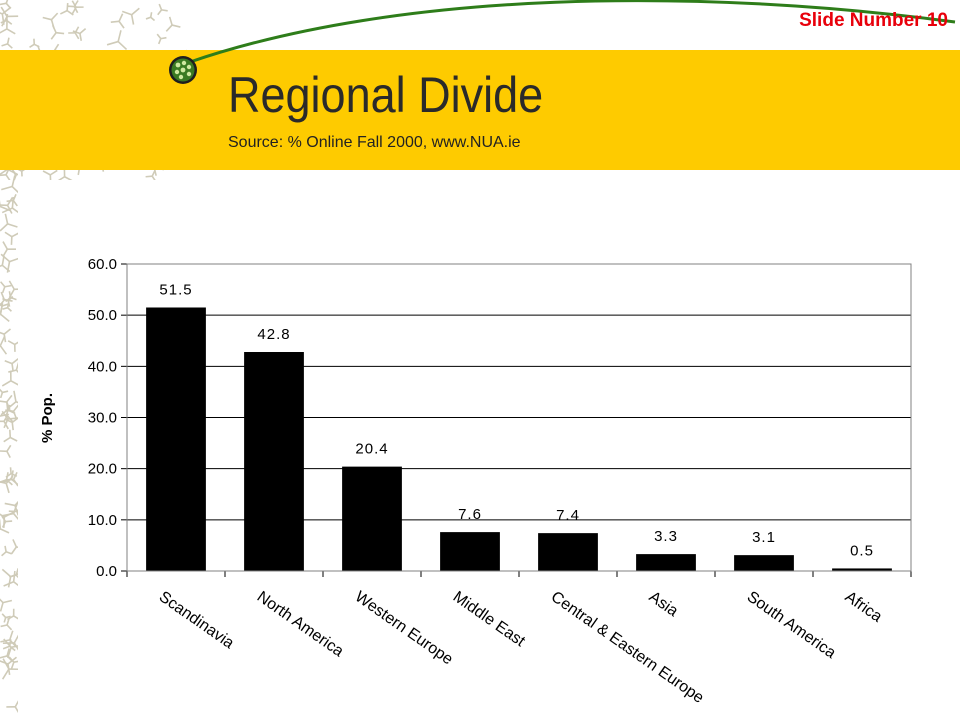 Image resolution: width=960 pixels, height=720 pixels. I want to click on x-category-label: Africa, so click(863, 606).